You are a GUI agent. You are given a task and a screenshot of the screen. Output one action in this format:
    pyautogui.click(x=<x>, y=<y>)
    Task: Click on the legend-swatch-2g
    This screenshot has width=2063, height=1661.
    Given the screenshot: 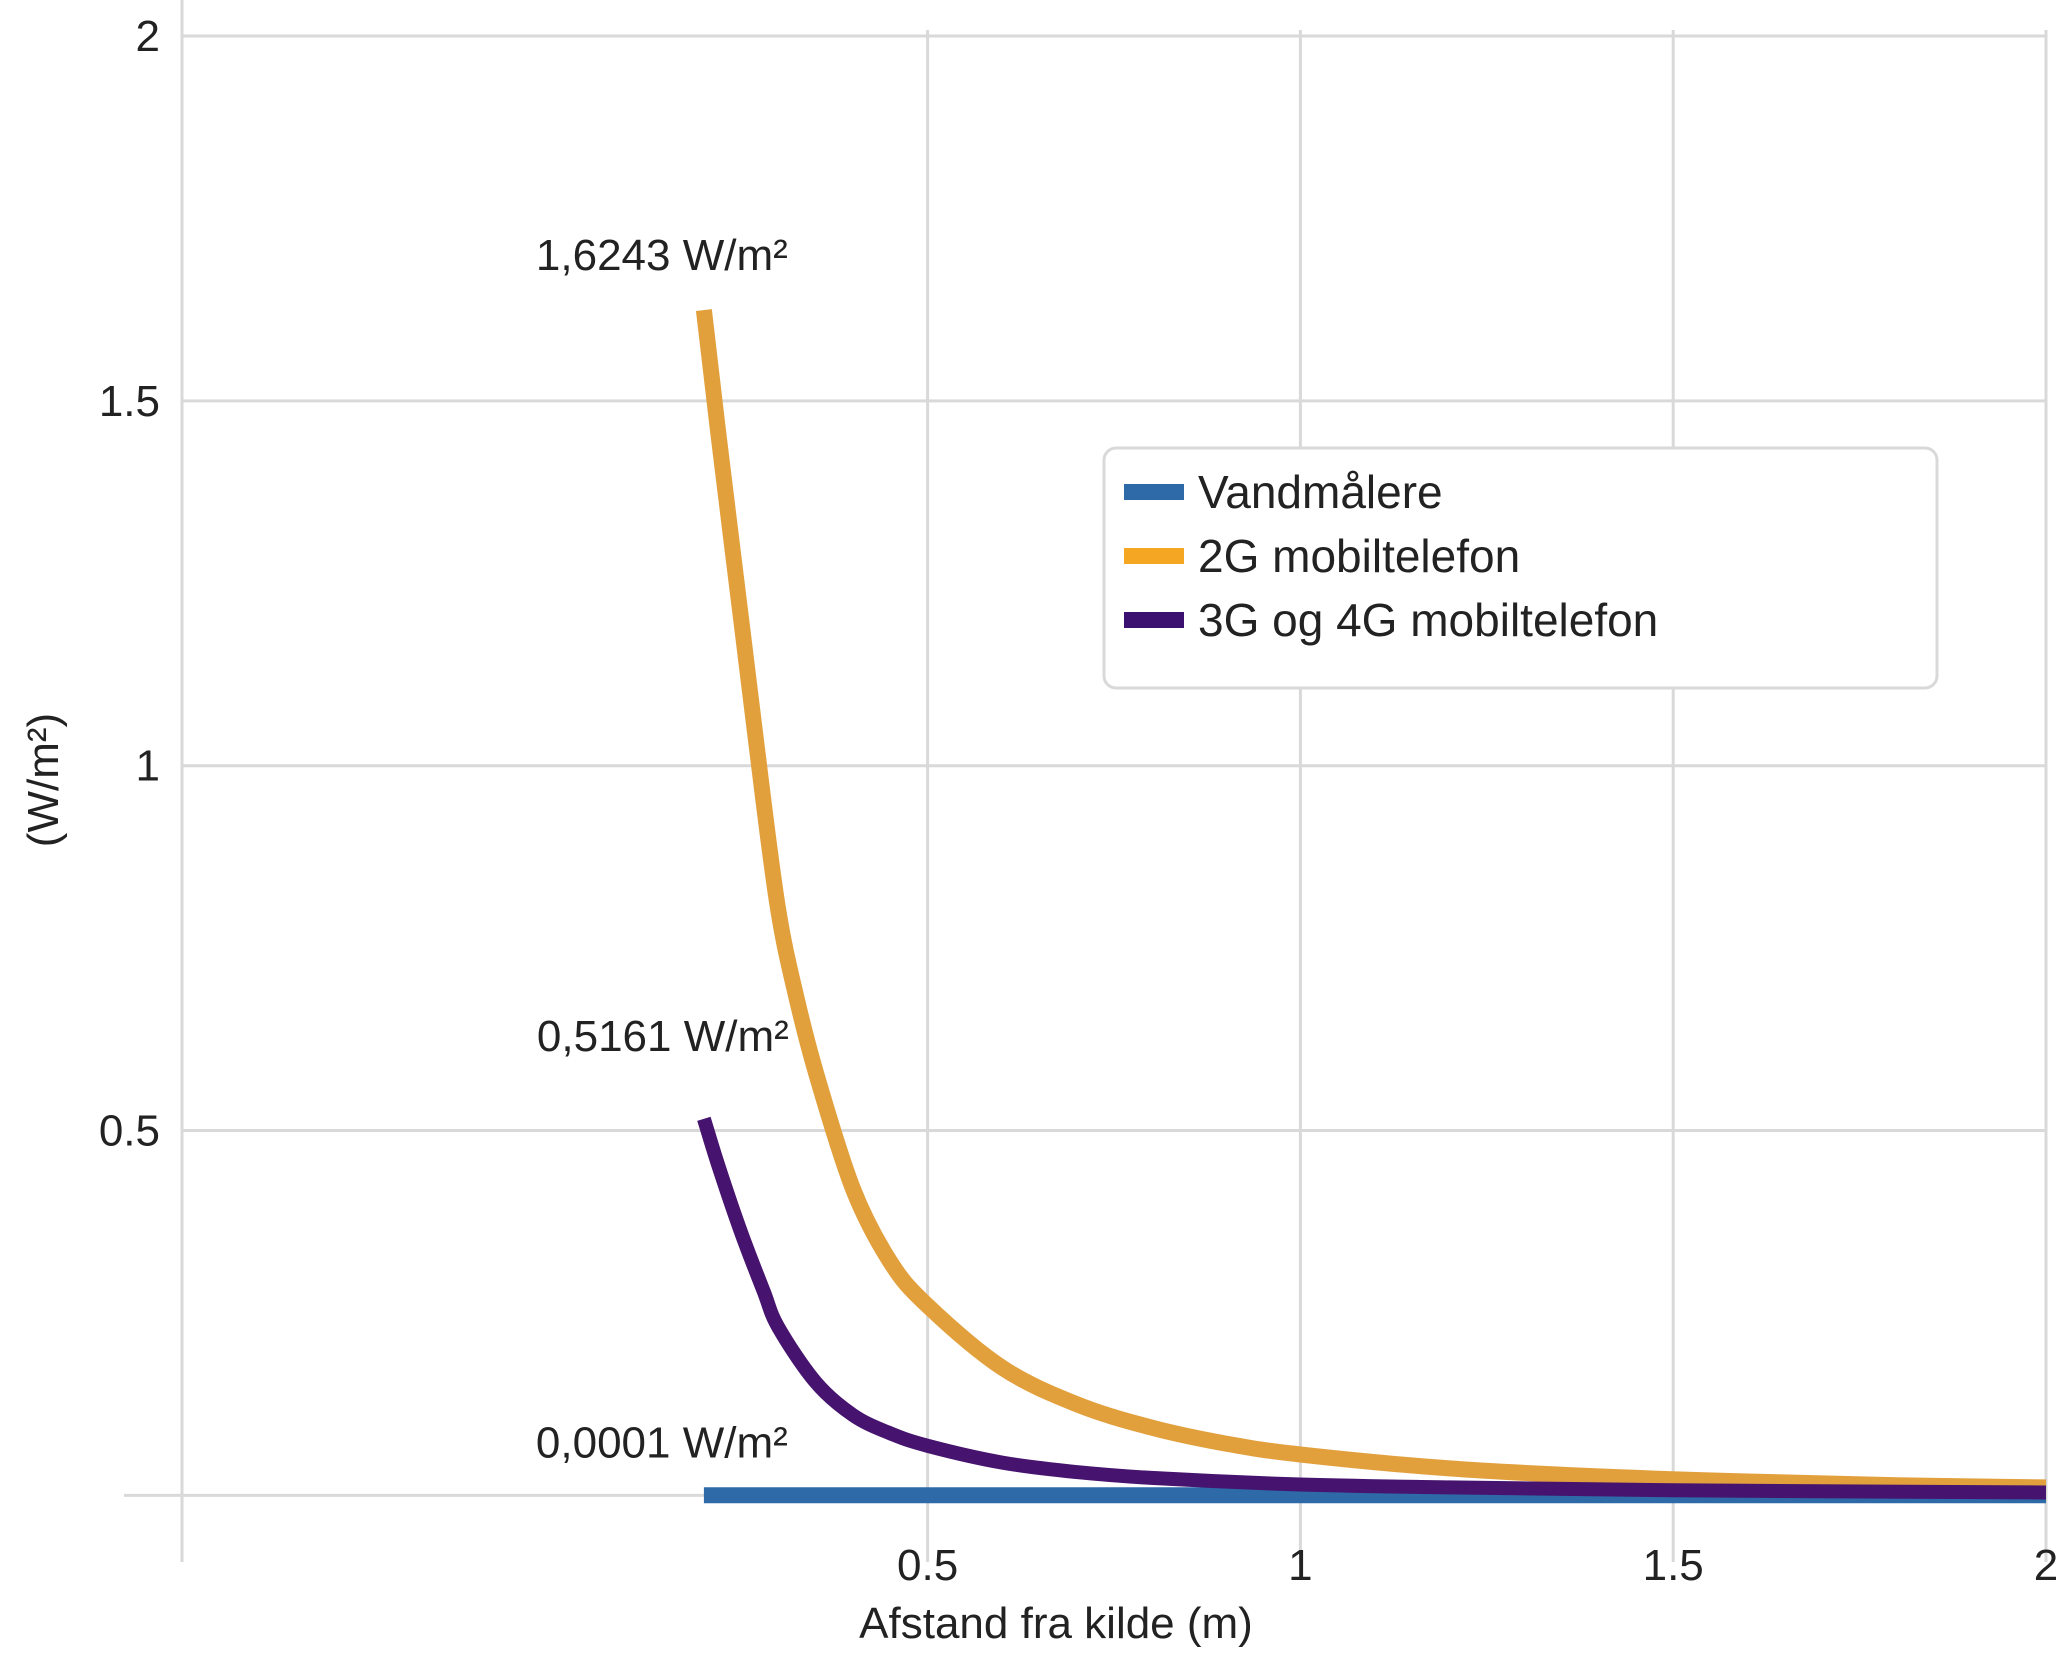 What is the action you would take?
    pyautogui.click(x=1154, y=556)
    